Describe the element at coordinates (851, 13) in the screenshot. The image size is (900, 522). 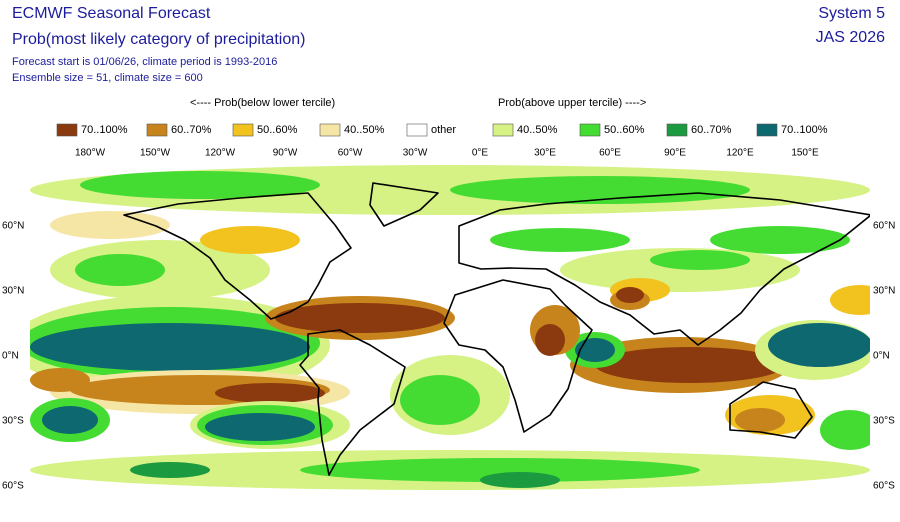
I see `system: System 5` at that location.